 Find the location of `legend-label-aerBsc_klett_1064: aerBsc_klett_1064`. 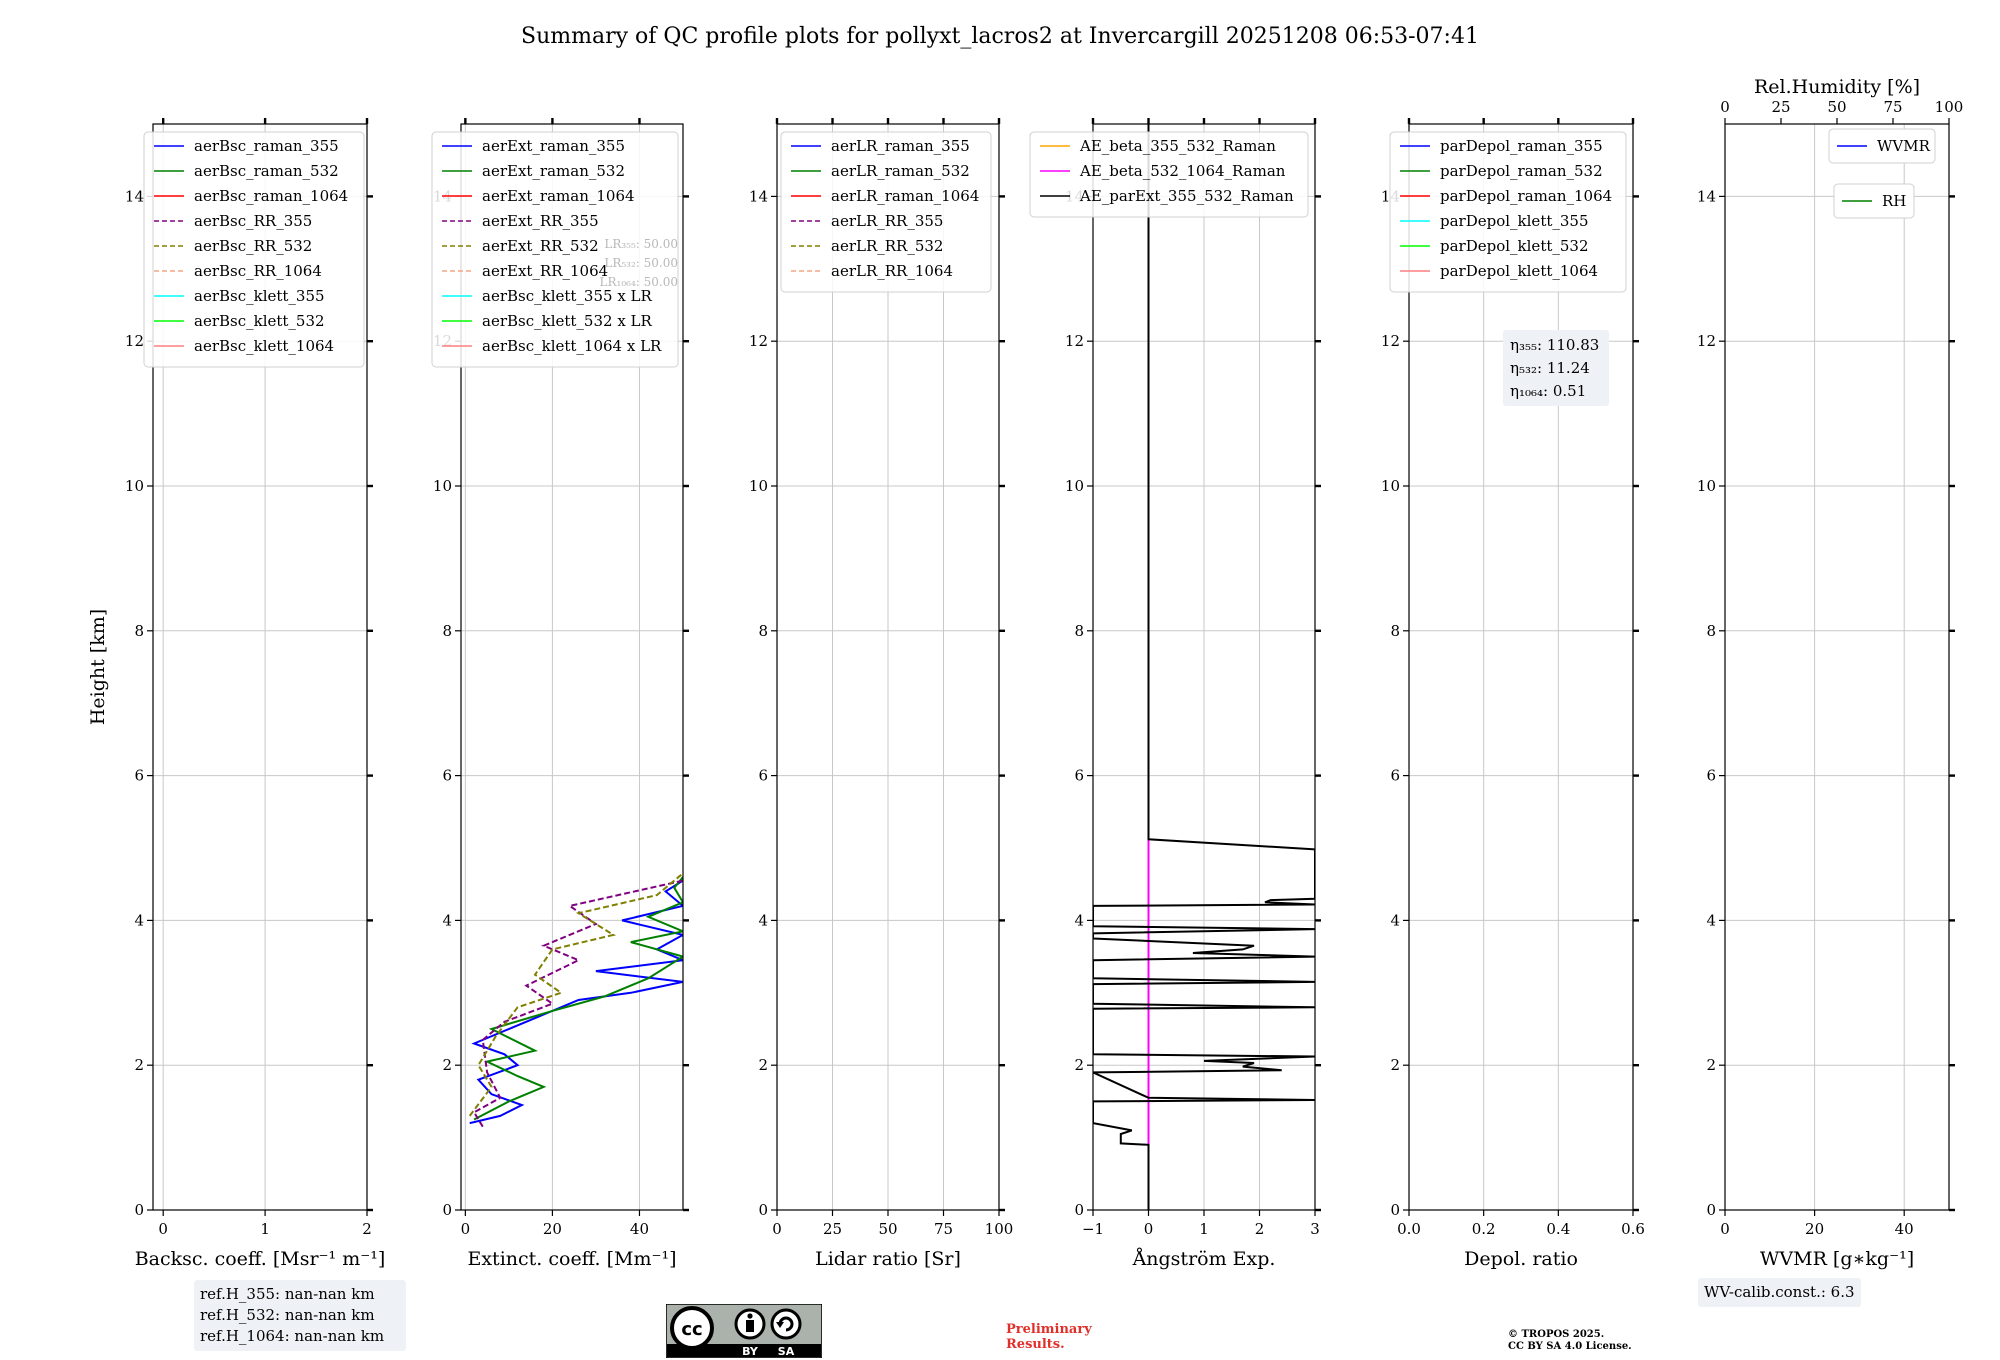

legend-label-aerBsc_klett_1064: aerBsc_klett_1064 is located at coordinates (264, 346).